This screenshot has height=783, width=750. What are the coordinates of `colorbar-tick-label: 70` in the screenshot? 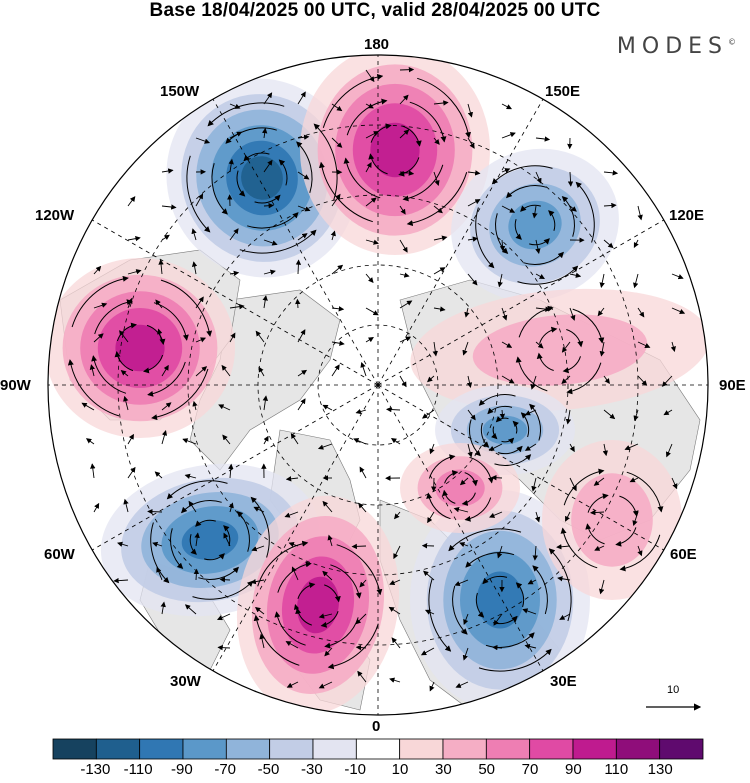 It's located at (530, 769).